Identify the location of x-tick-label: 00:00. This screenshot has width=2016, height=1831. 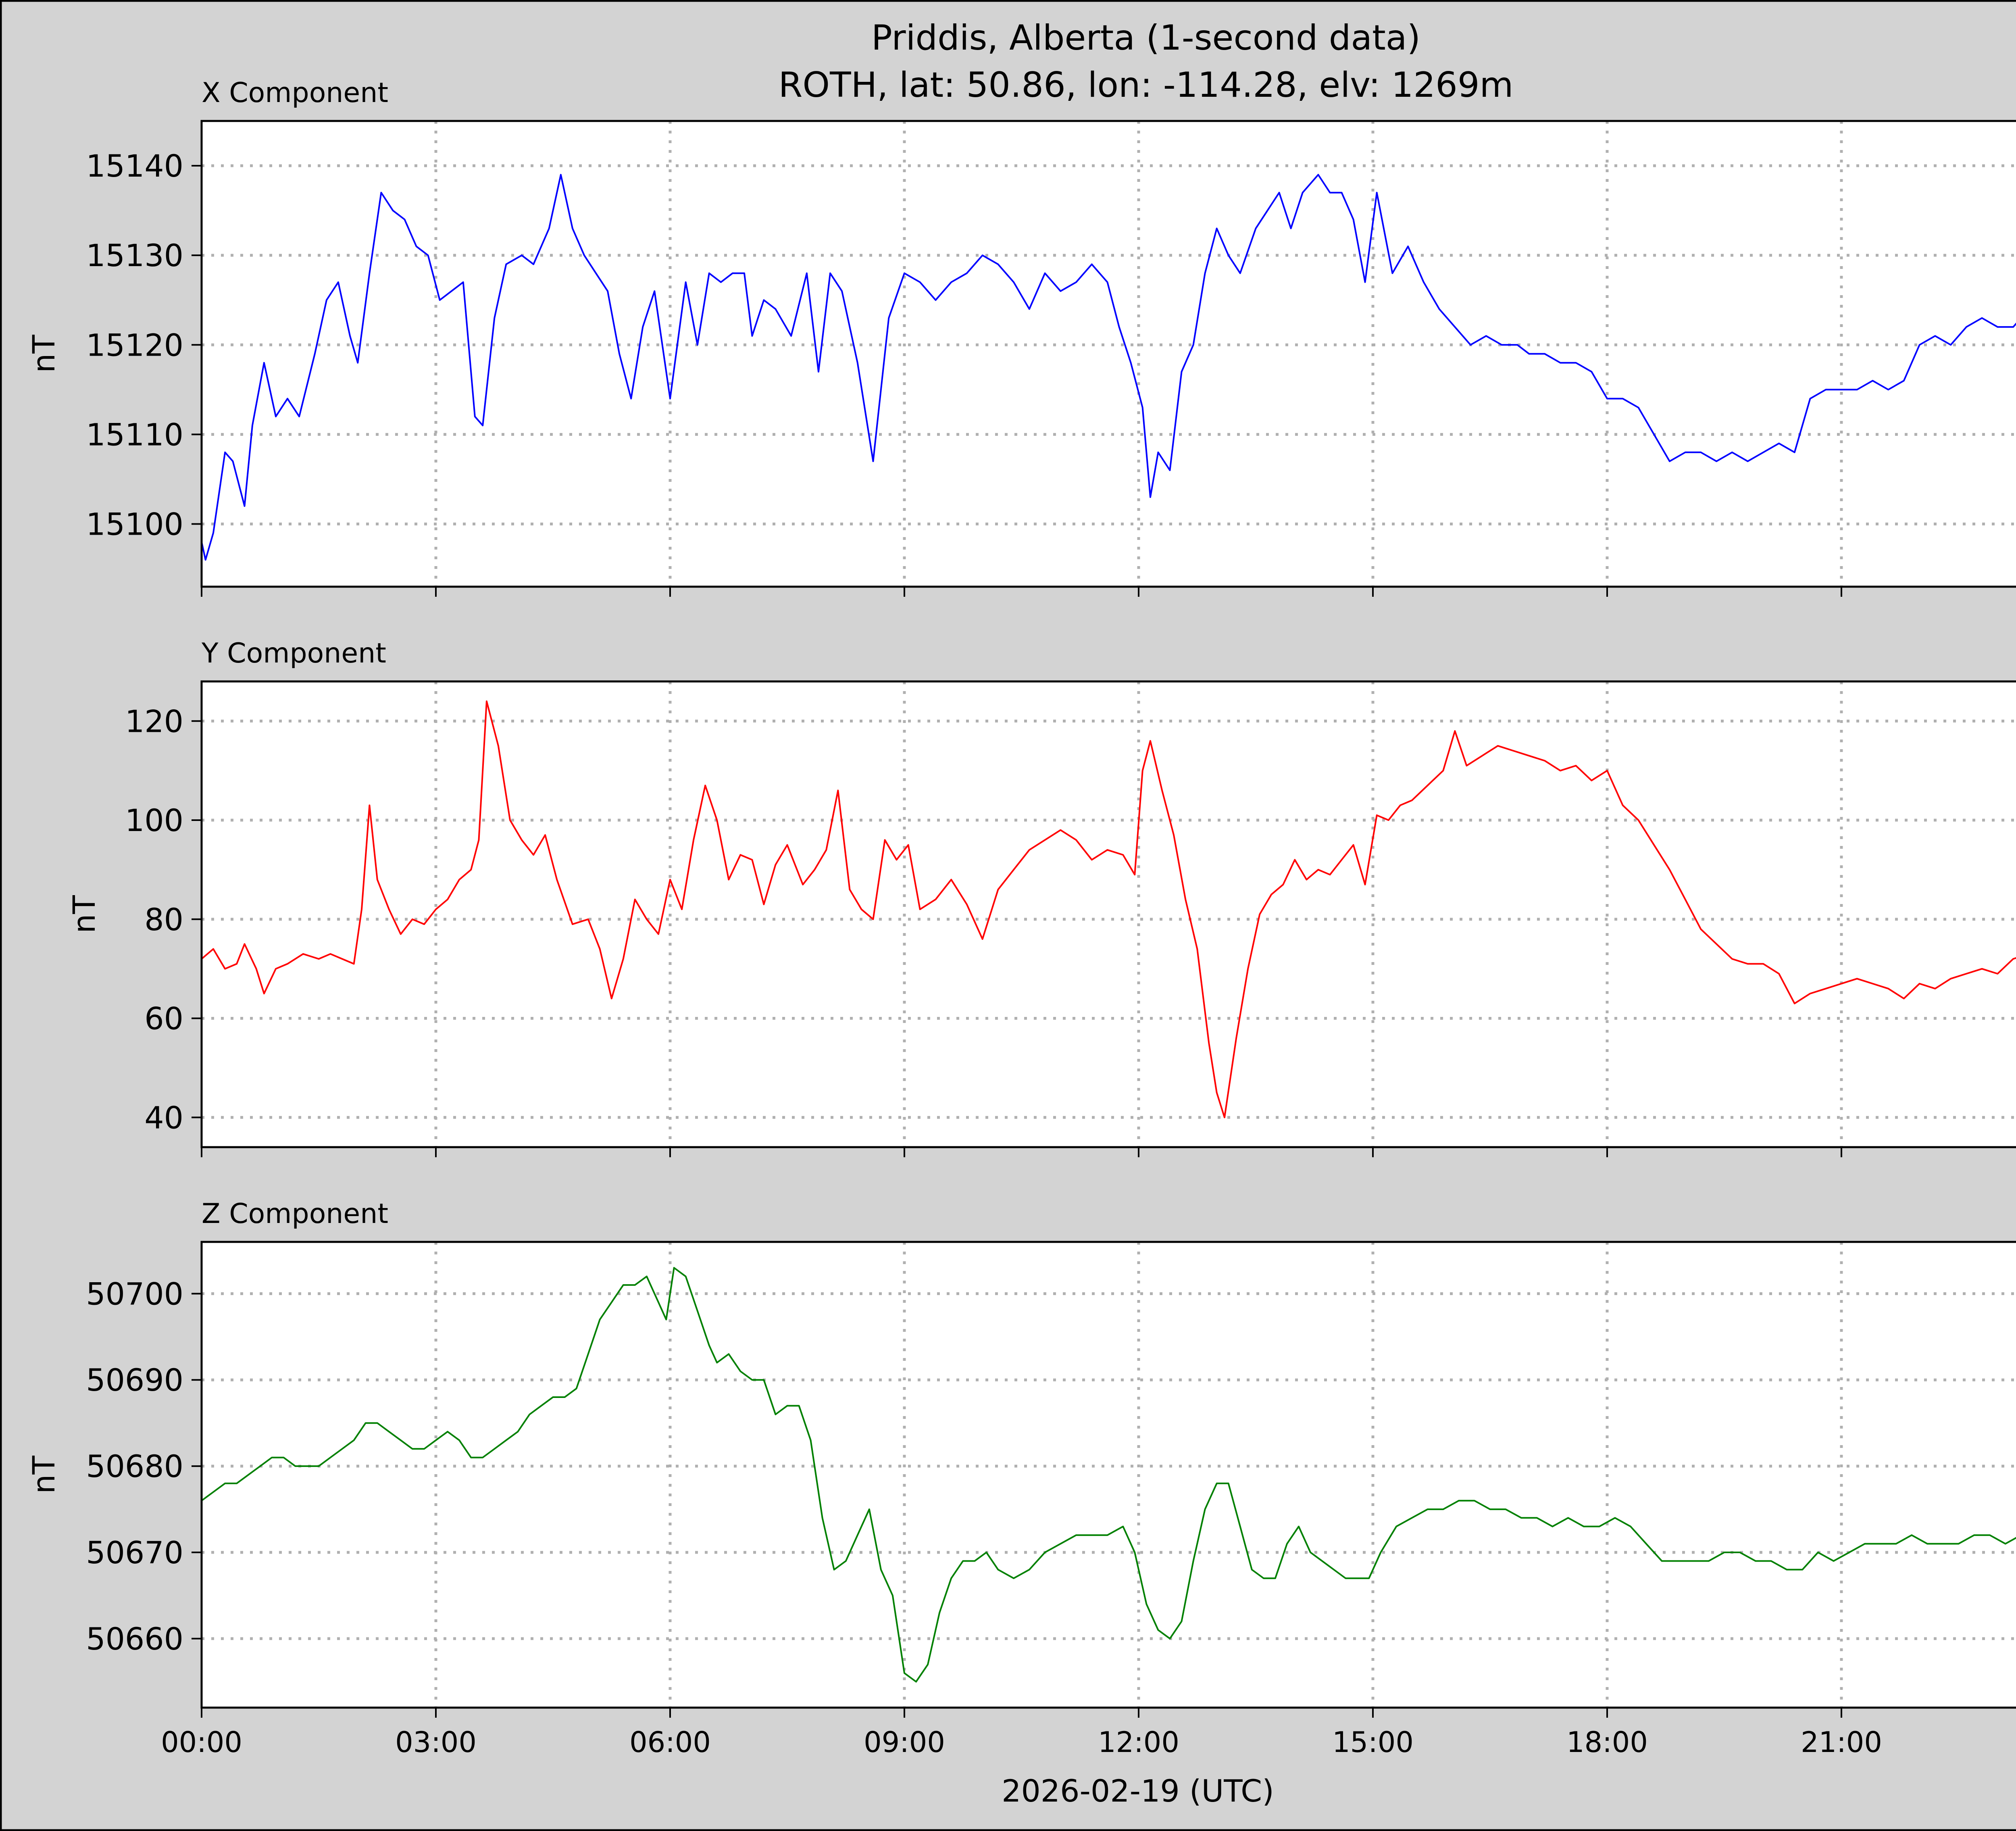
(201, 1742).